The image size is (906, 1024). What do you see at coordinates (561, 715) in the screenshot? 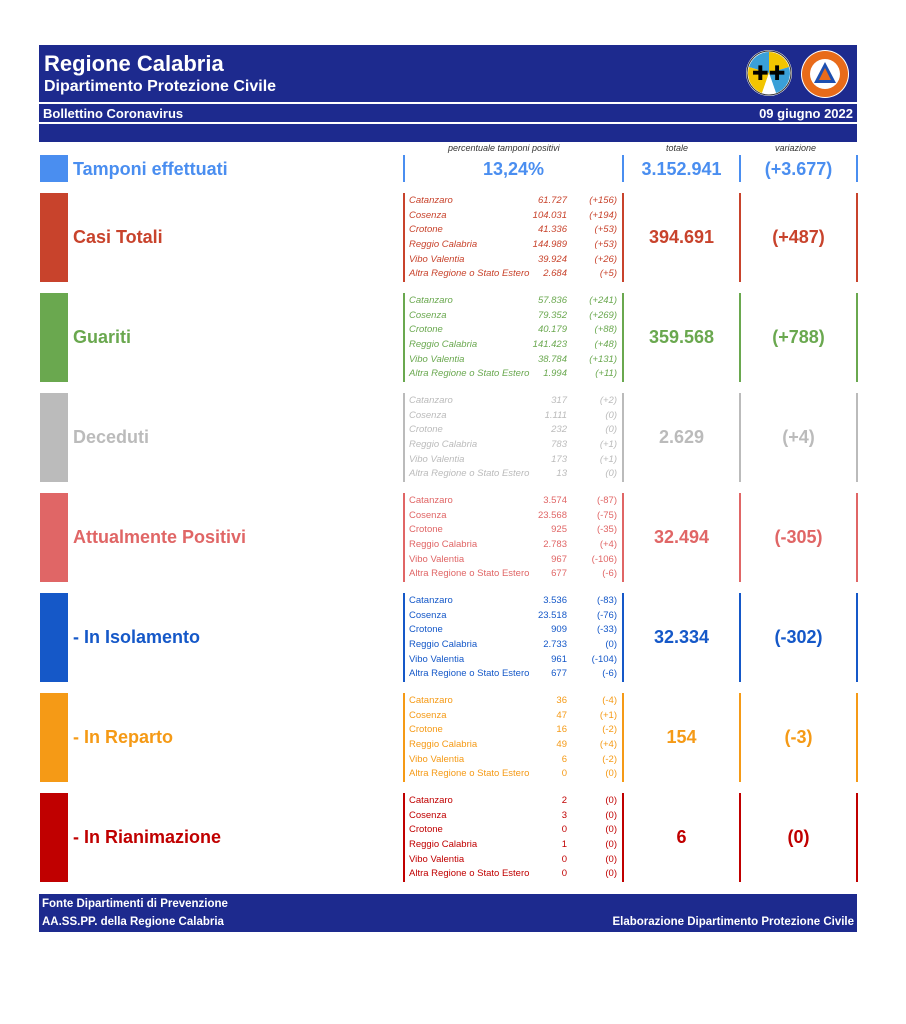
I see `province-value: 47` at bounding box center [561, 715].